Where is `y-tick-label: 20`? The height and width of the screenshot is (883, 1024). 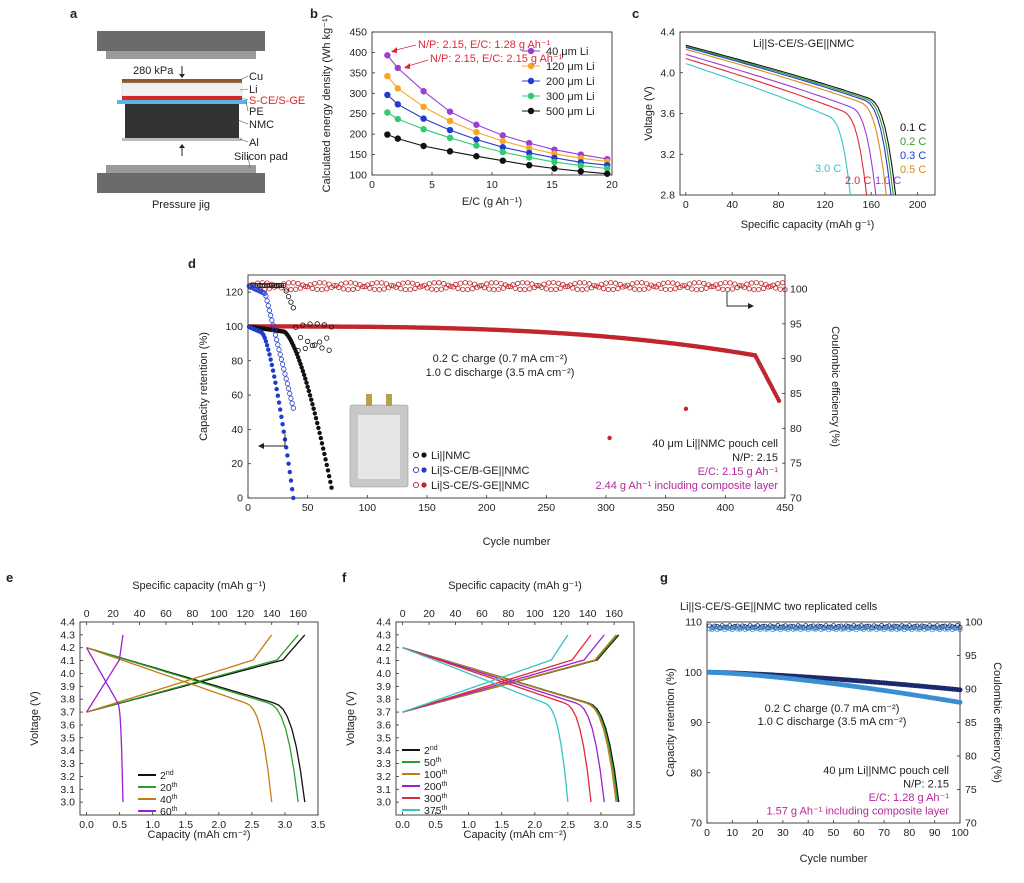
y-tick-label: 20 is located at coordinates (237, 464).